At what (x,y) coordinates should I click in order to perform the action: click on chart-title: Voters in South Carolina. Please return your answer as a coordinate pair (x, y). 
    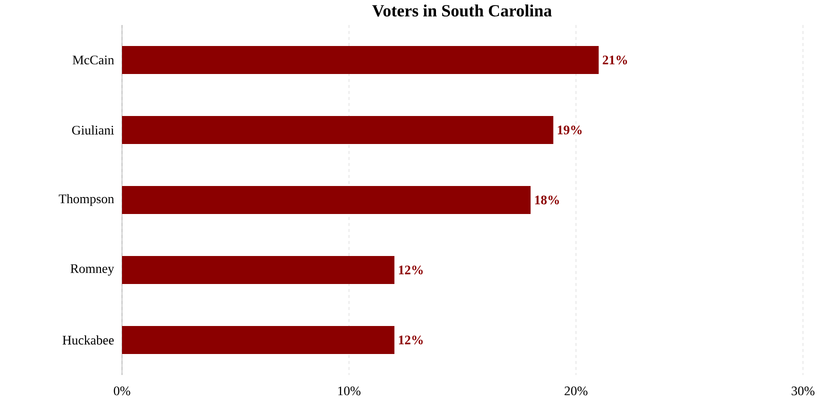
    Looking at the image, I should click on (462, 10).